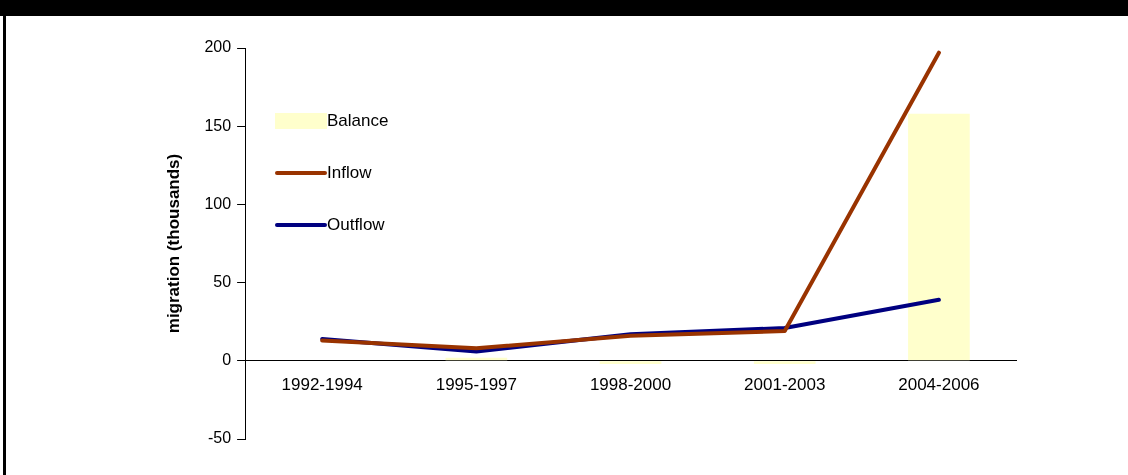  What do you see at coordinates (476, 384) in the screenshot?
I see `x-tick-label: 1995-1997` at bounding box center [476, 384].